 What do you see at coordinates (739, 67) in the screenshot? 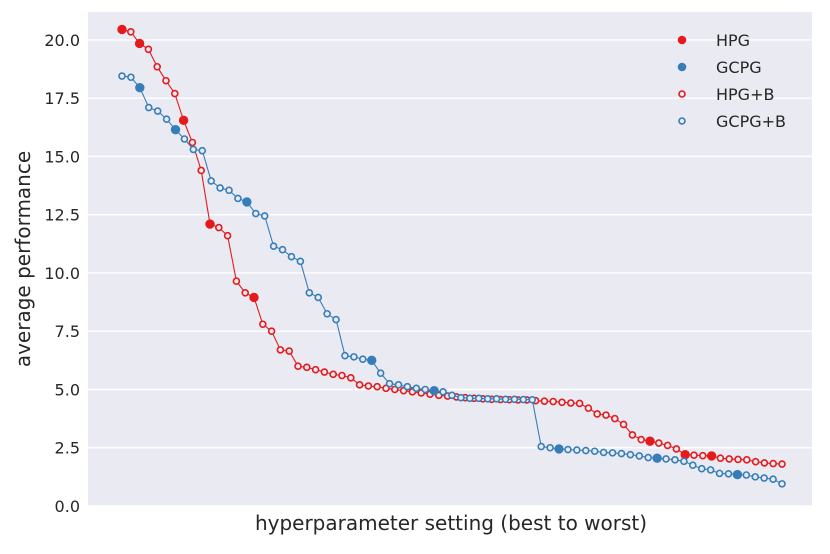
I see `legend-label: GCPG` at bounding box center [739, 67].